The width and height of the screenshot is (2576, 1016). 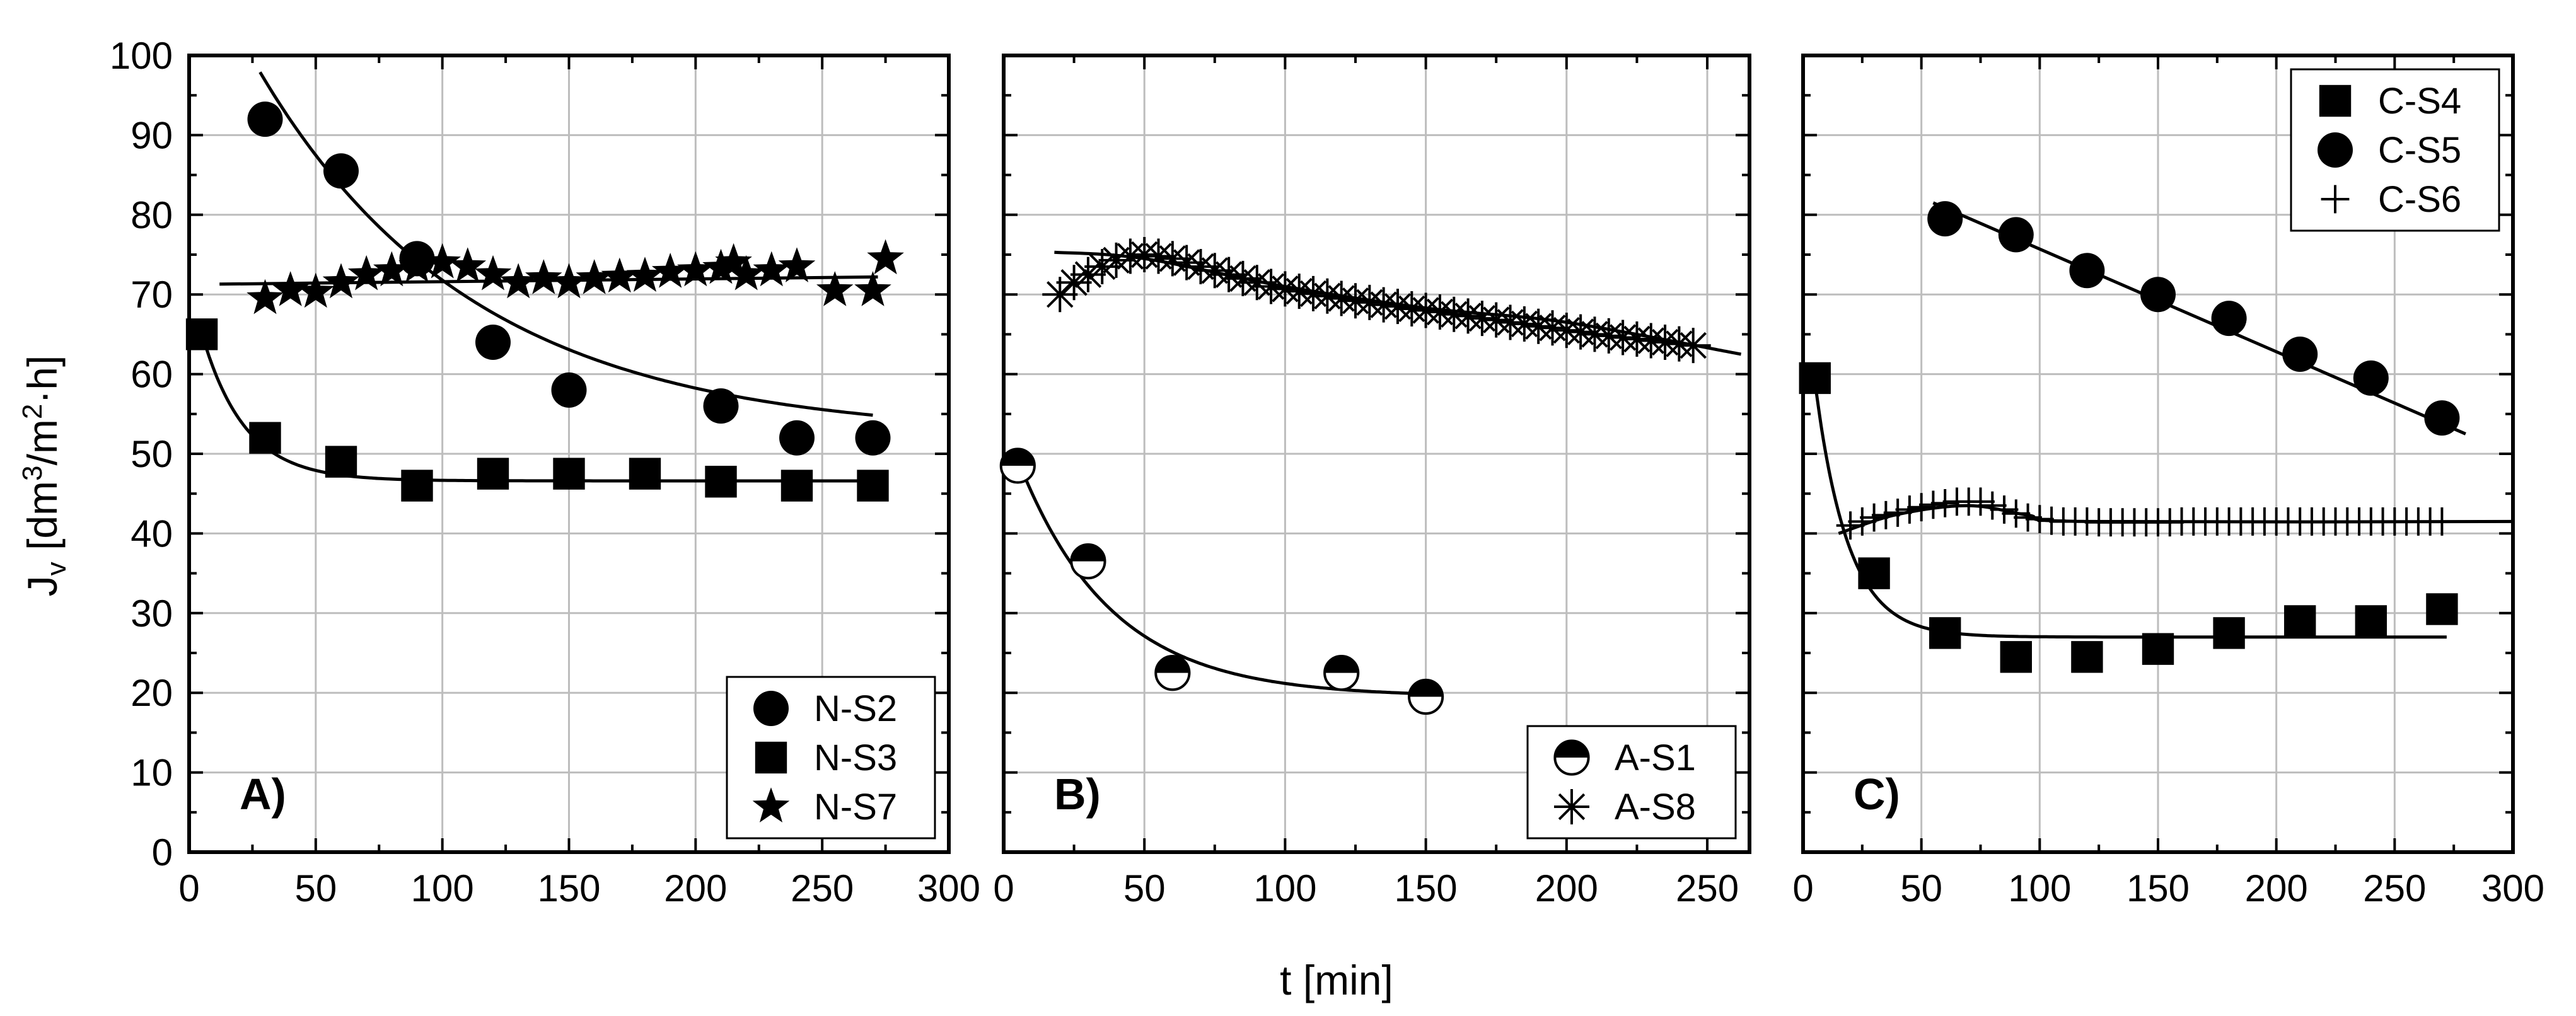 I want to click on fit-curve-c-s4, so click(x=2130, y=510).